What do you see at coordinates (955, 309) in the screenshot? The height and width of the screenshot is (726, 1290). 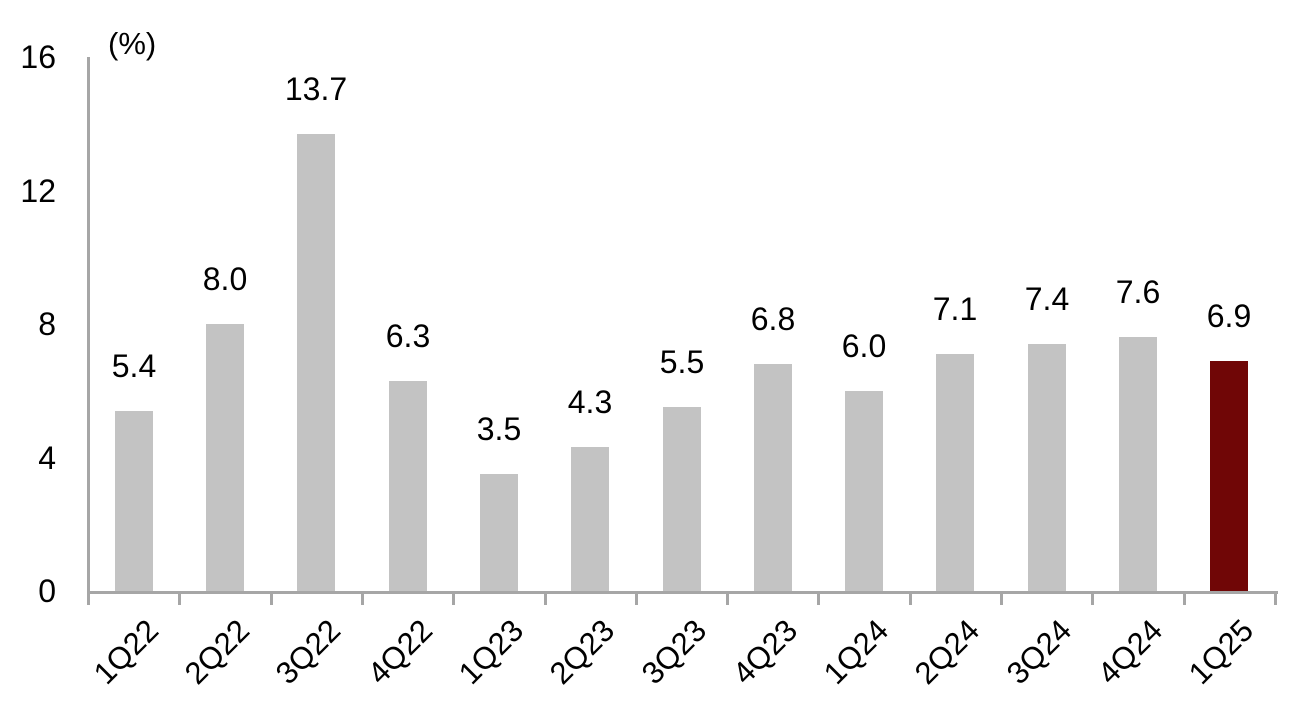 I see `bar-value-label: 7.1` at bounding box center [955, 309].